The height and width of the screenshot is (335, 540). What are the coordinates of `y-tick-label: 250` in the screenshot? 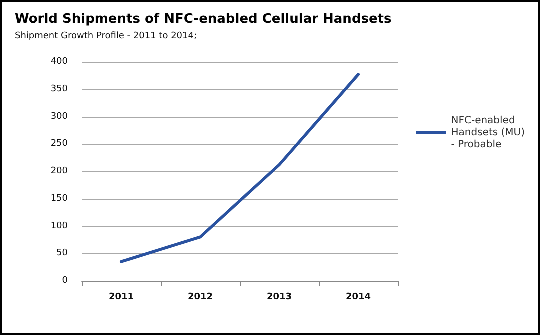 It's located at (59, 144).